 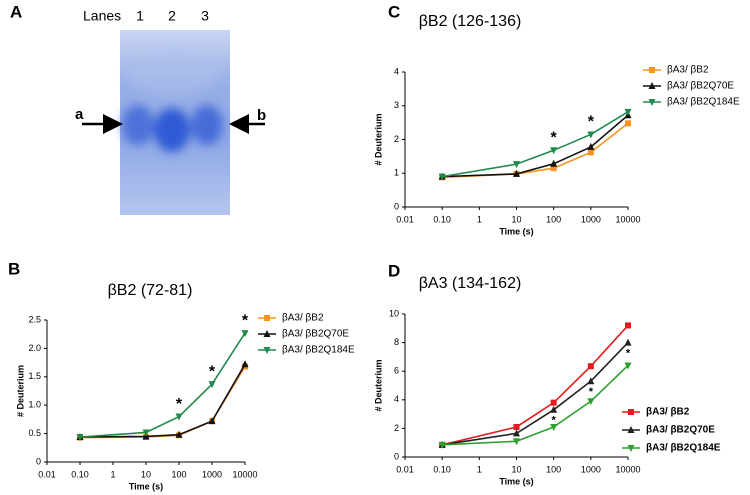 What do you see at coordinates (172, 16) in the screenshot?
I see `lane-label: 2` at bounding box center [172, 16].